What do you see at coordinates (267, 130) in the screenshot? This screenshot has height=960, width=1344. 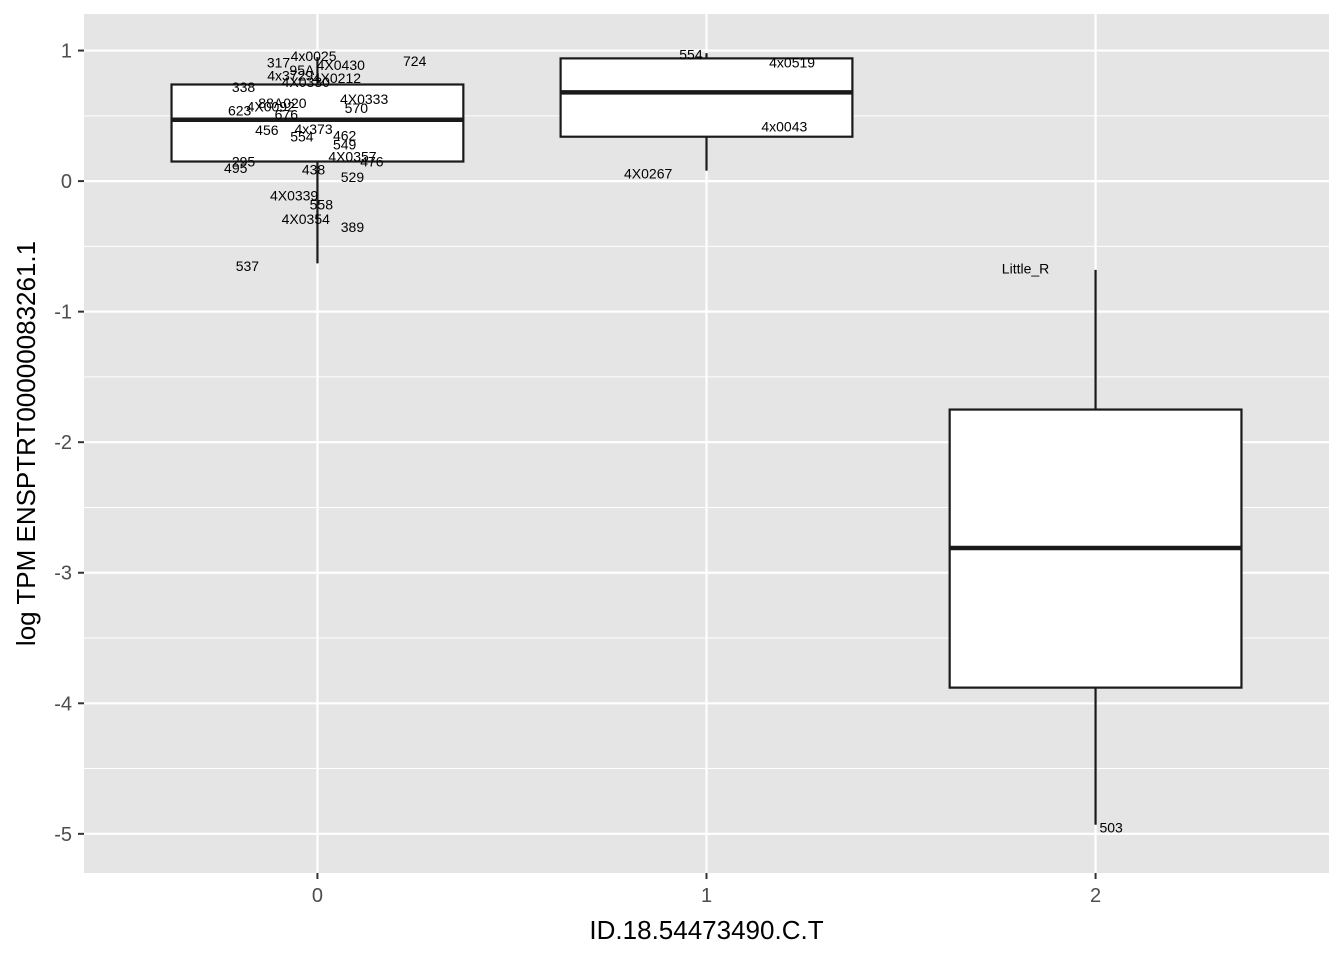 I see `point-label: 456` at bounding box center [267, 130].